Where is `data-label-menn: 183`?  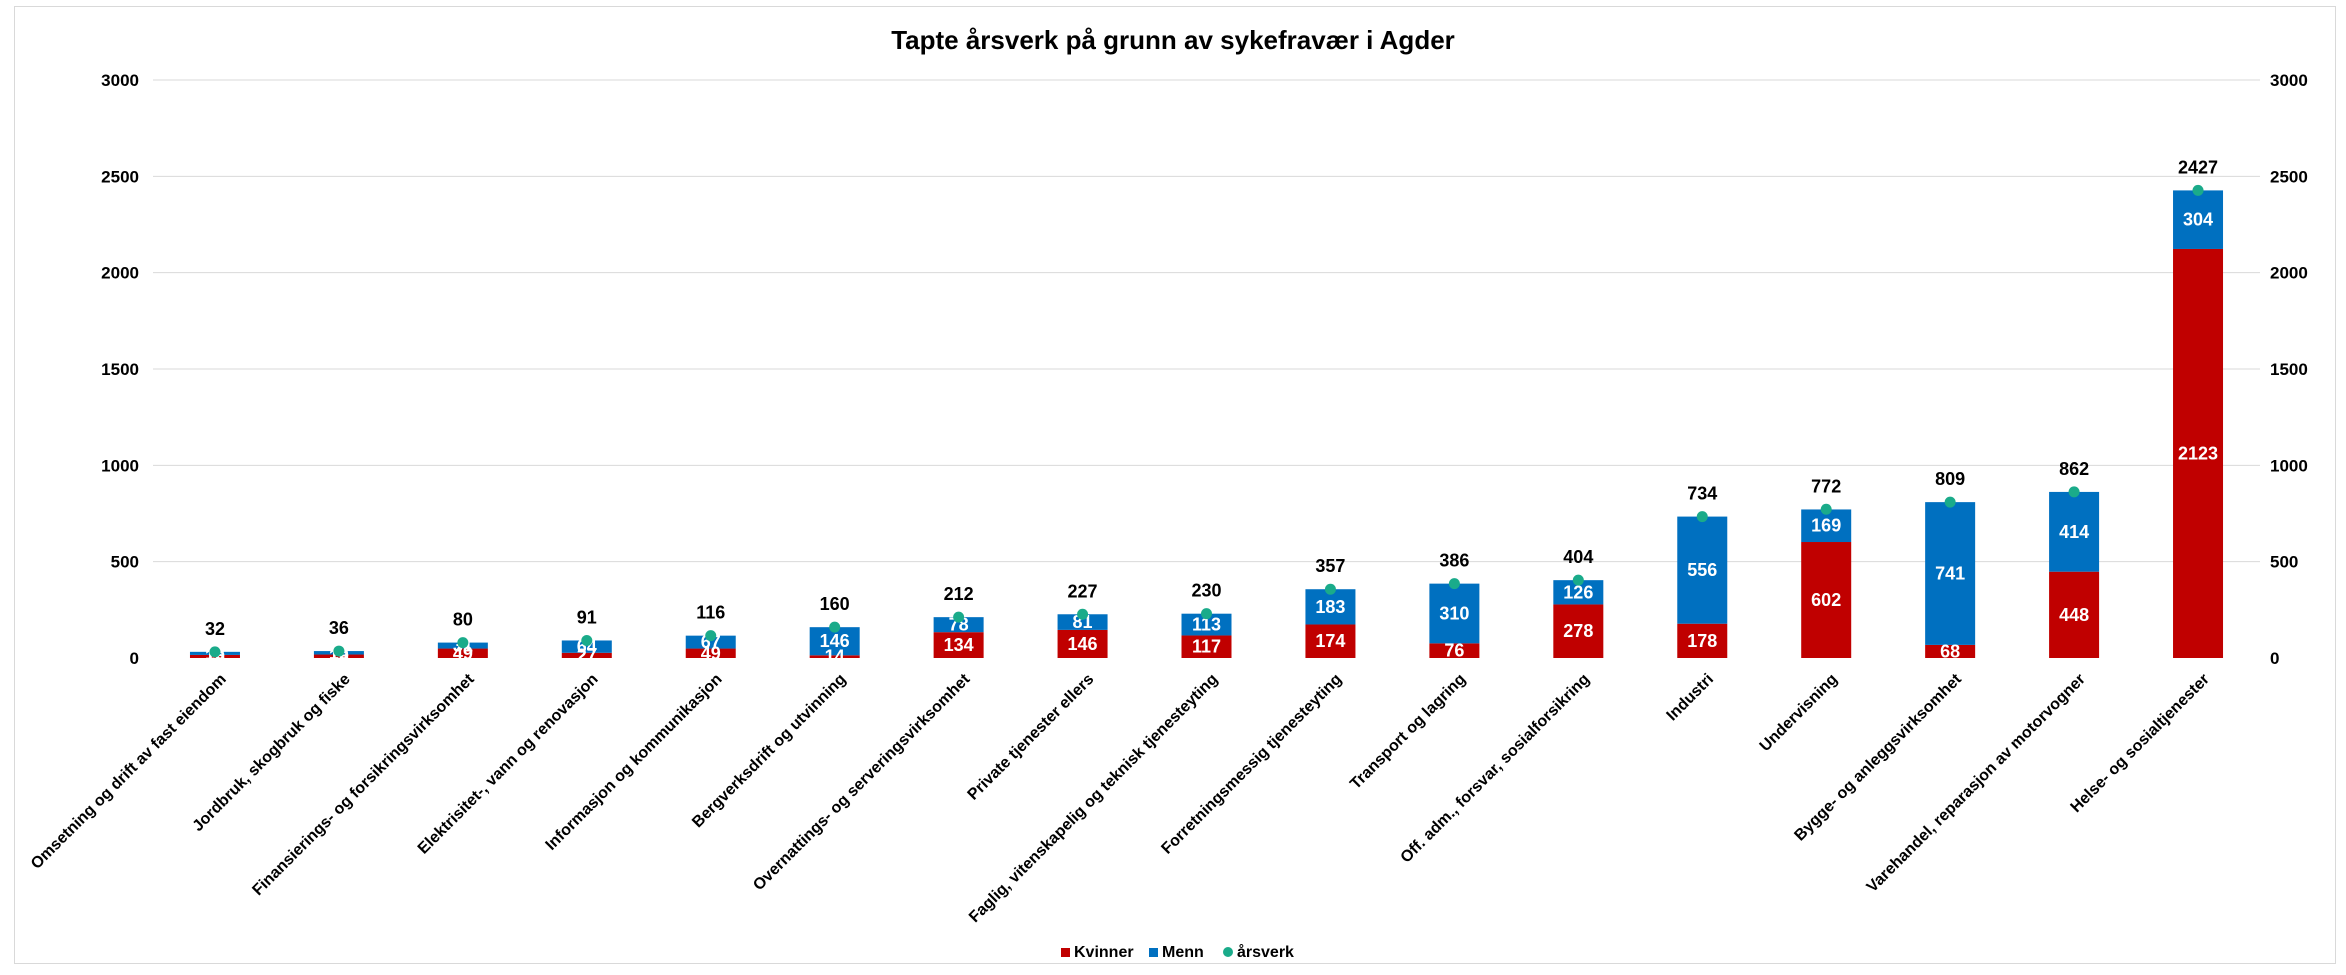 data-label-menn: 183 is located at coordinates (1330, 607).